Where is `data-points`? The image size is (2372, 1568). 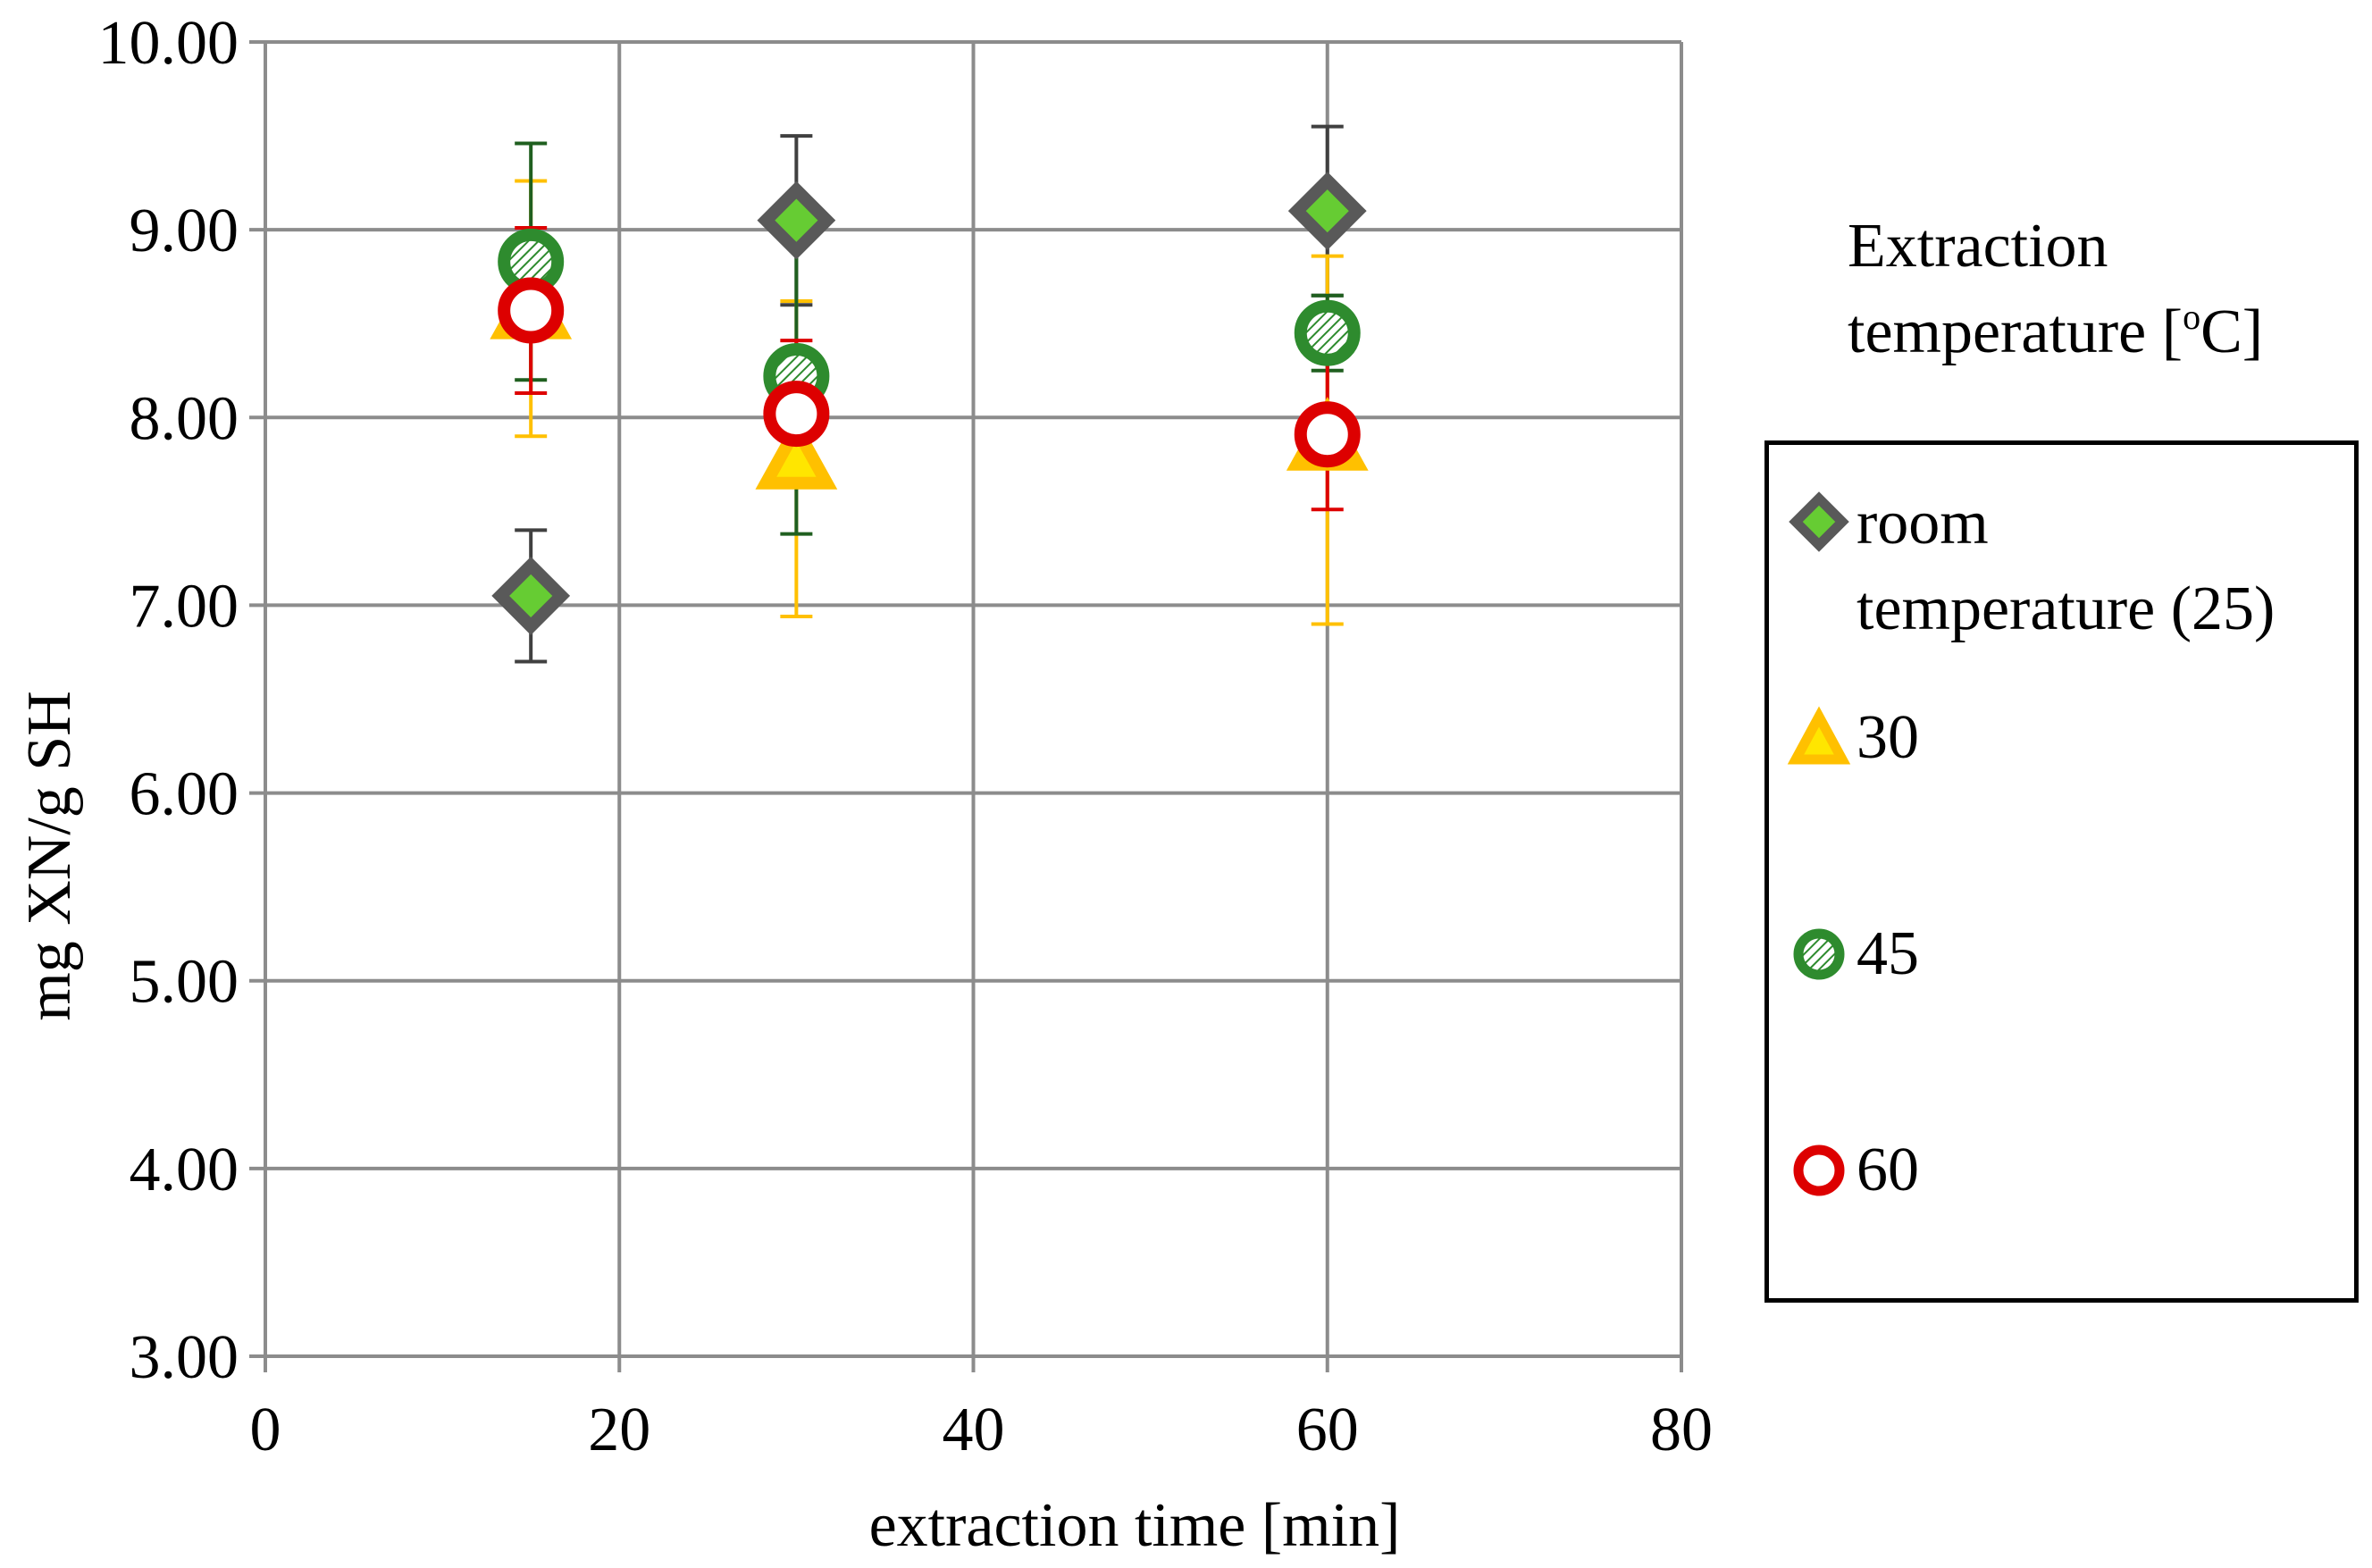 data-points is located at coordinates (929, 403).